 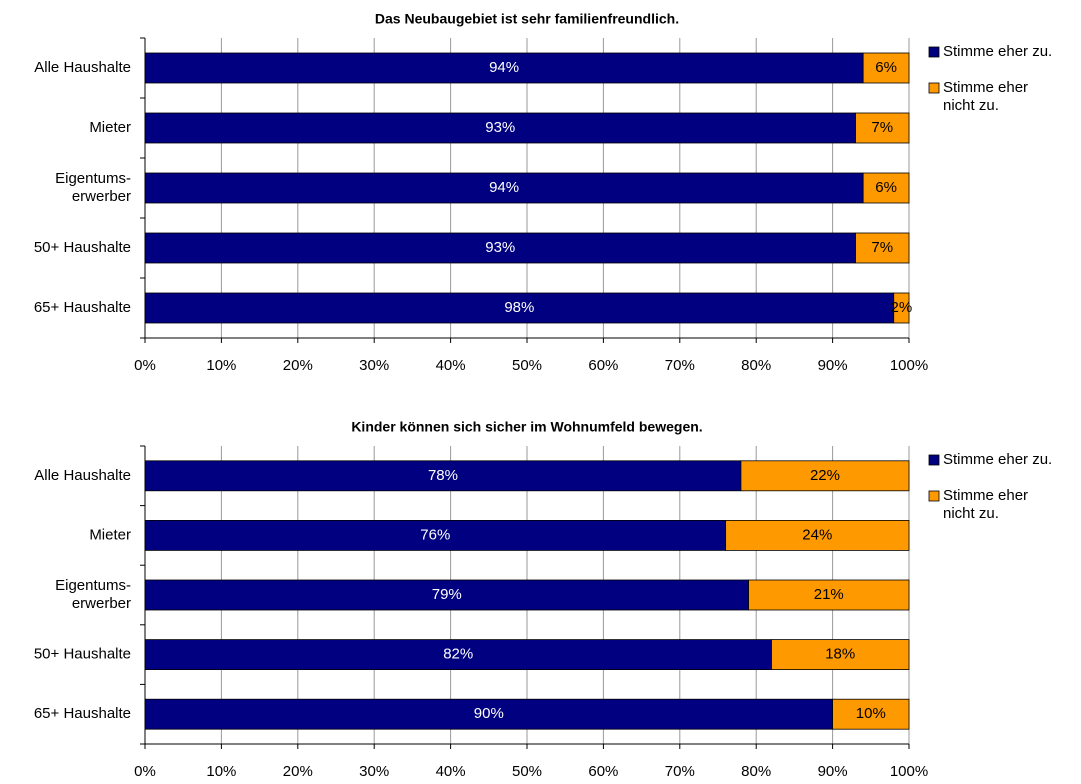 I want to click on data-label: 24%, so click(x=817, y=534).